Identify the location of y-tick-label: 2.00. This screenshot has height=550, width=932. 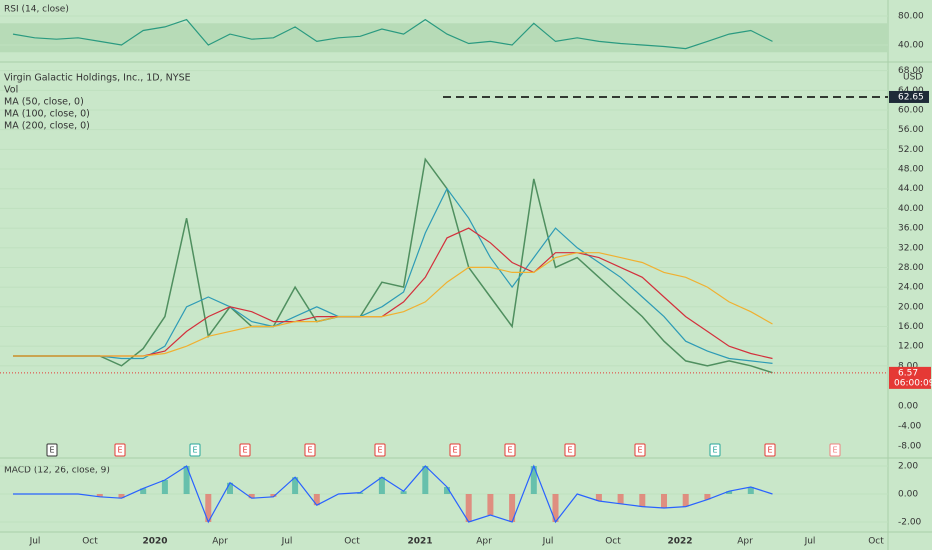
(908, 467).